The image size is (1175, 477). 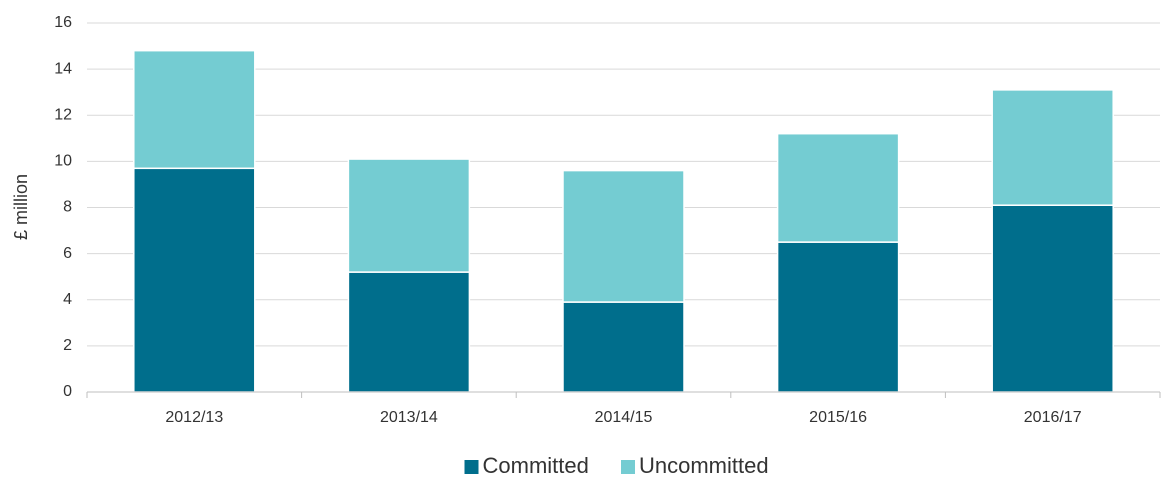 I want to click on y-tick-label: 12, so click(x=63, y=114).